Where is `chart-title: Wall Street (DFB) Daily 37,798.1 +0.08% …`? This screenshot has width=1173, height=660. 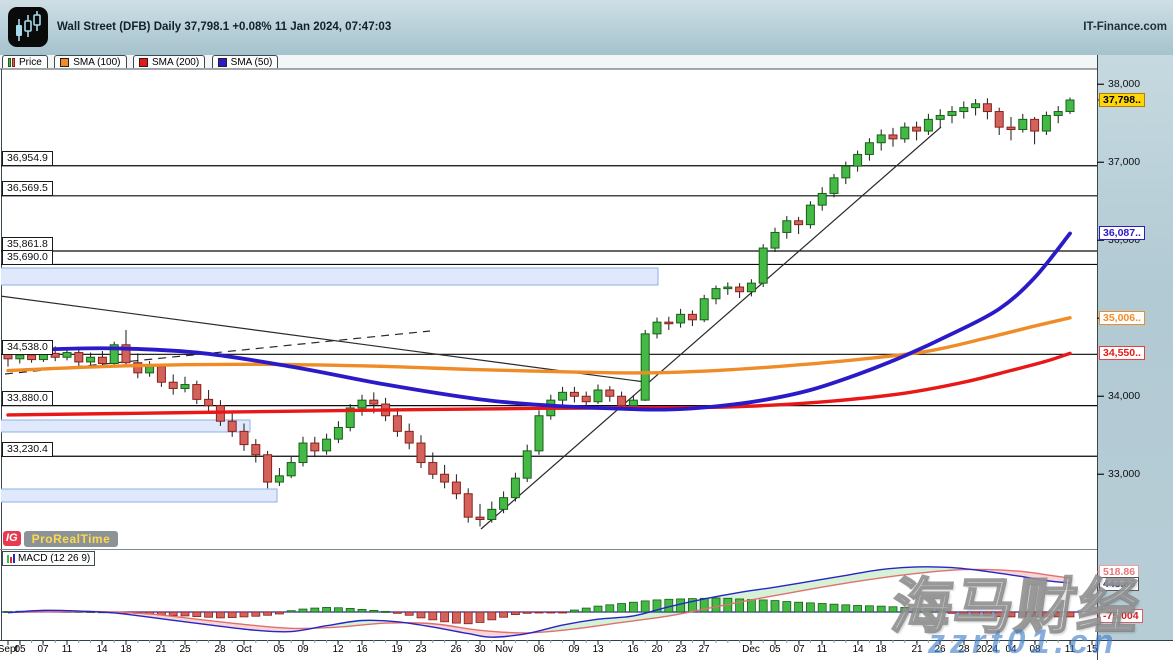 chart-title: Wall Street (DFB) Daily 37,798.1 +0.08% … is located at coordinates (224, 27).